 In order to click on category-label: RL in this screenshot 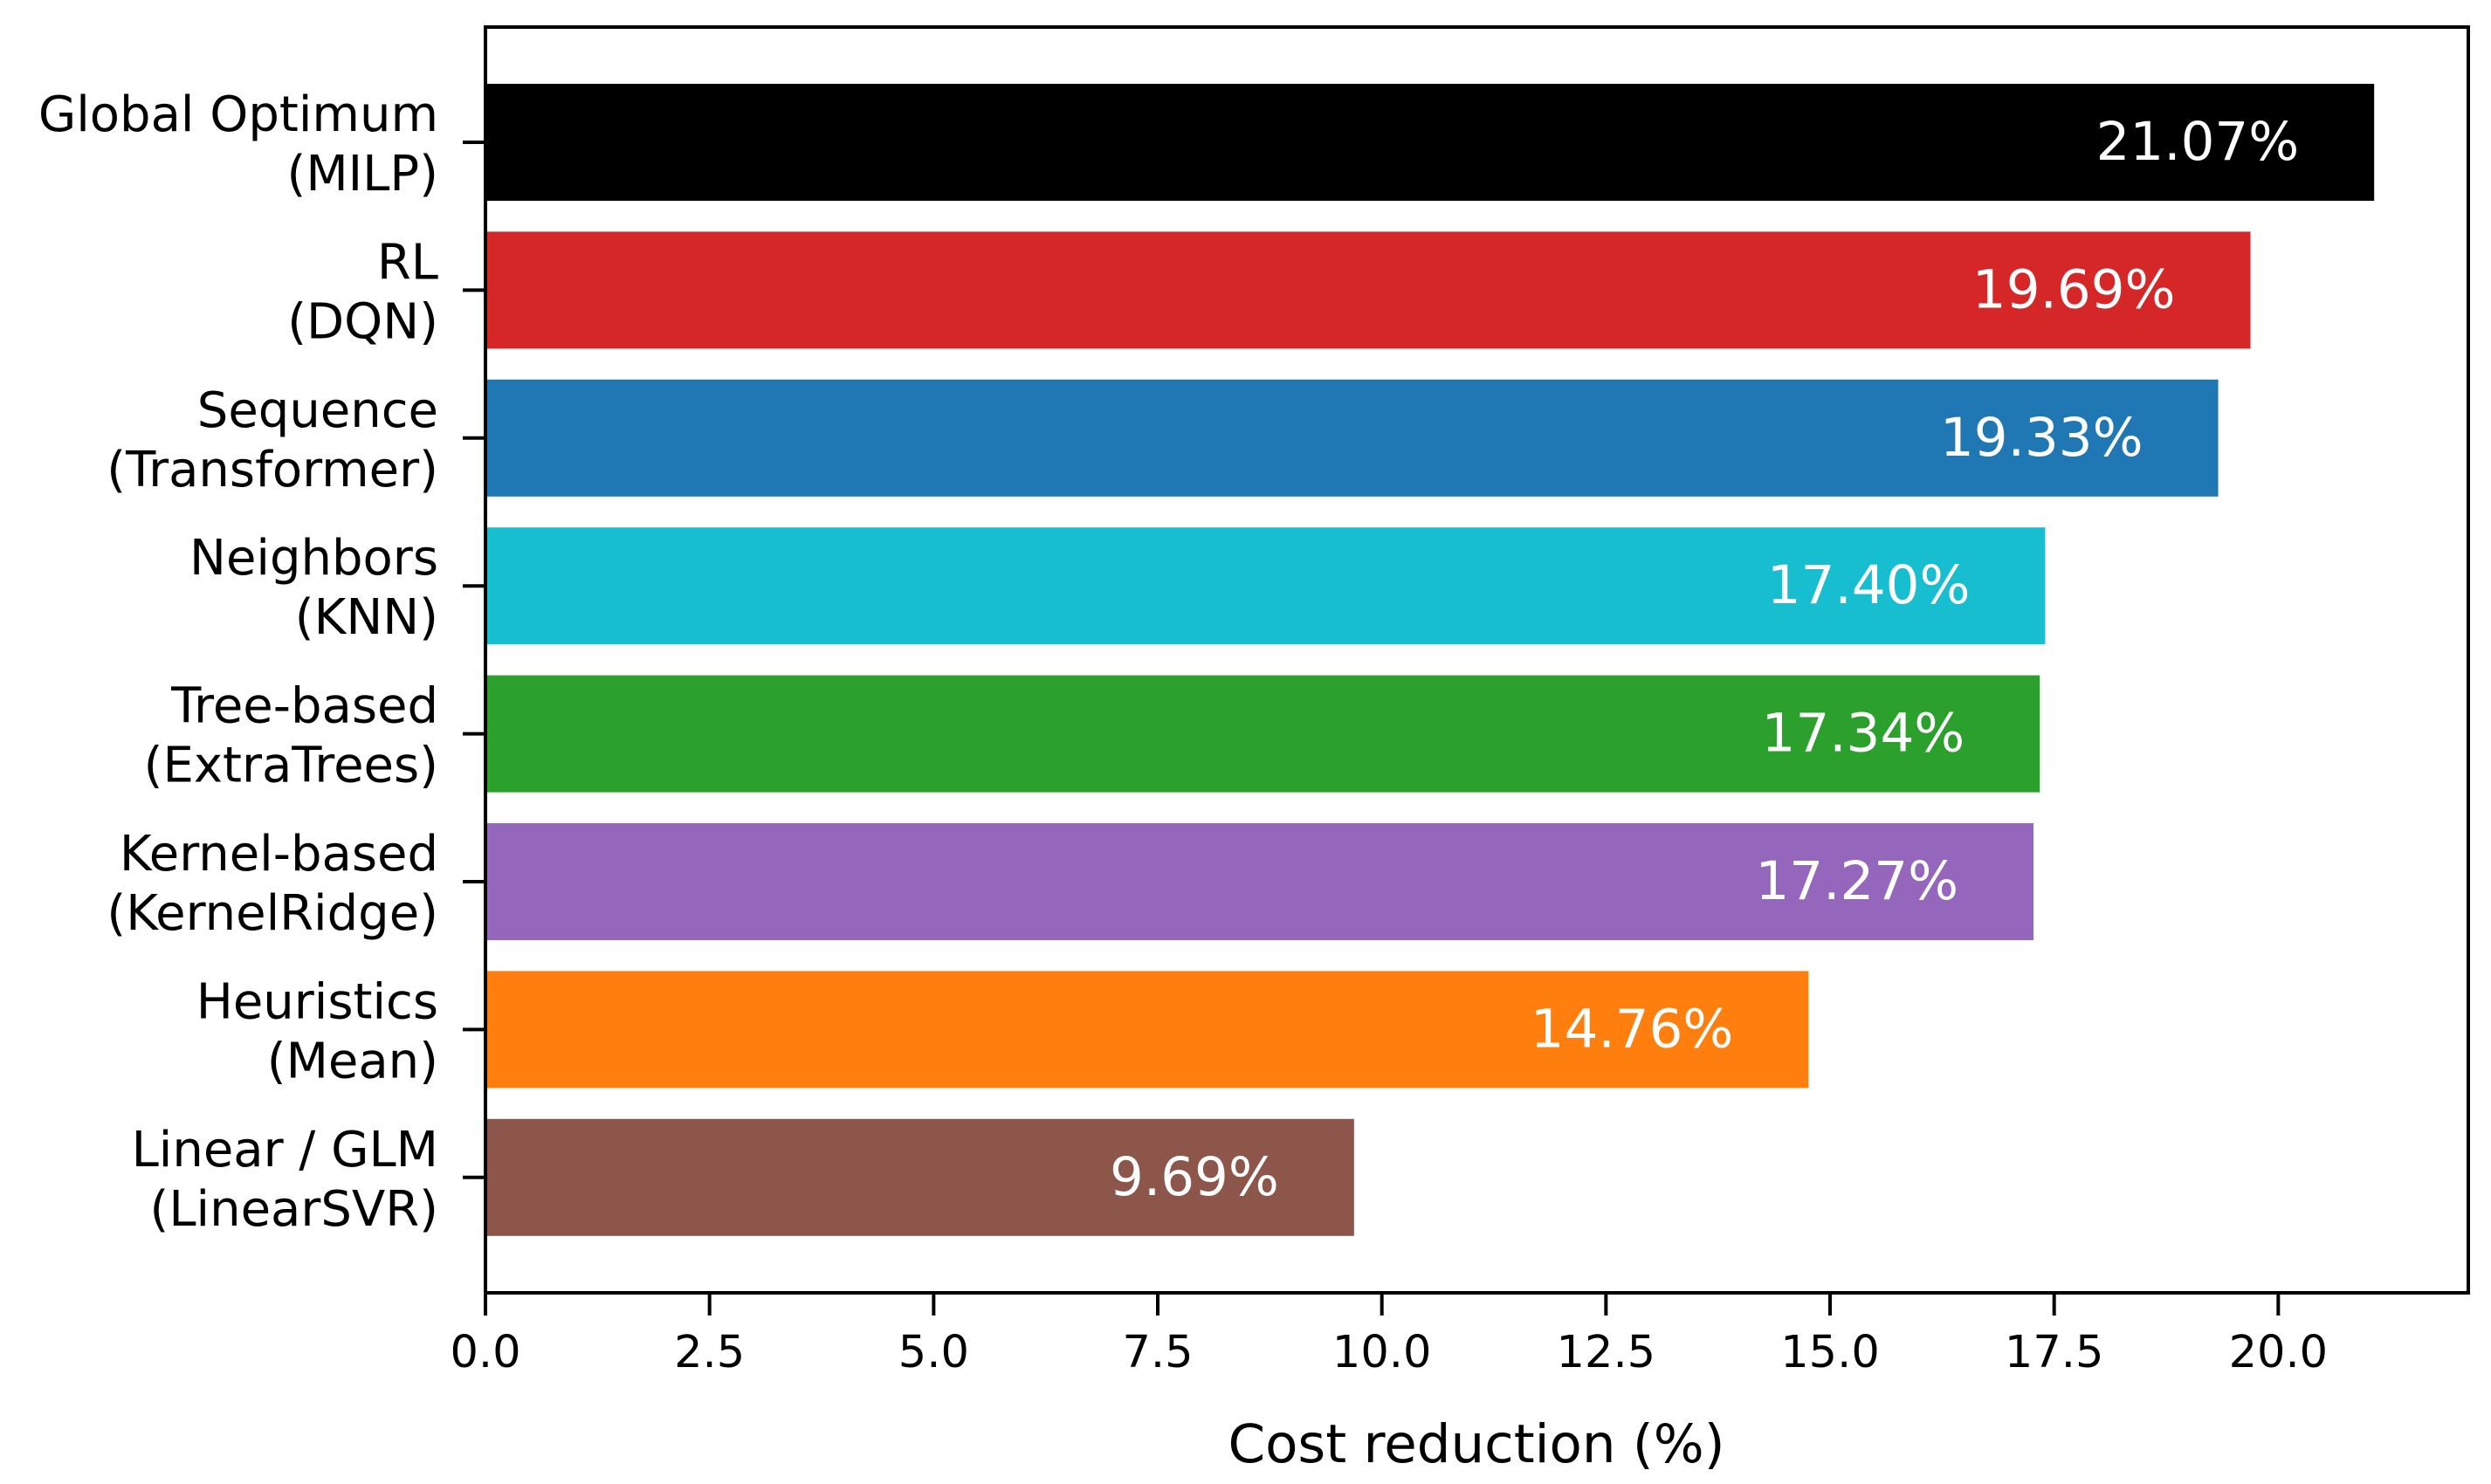, I will do `click(408, 262)`.